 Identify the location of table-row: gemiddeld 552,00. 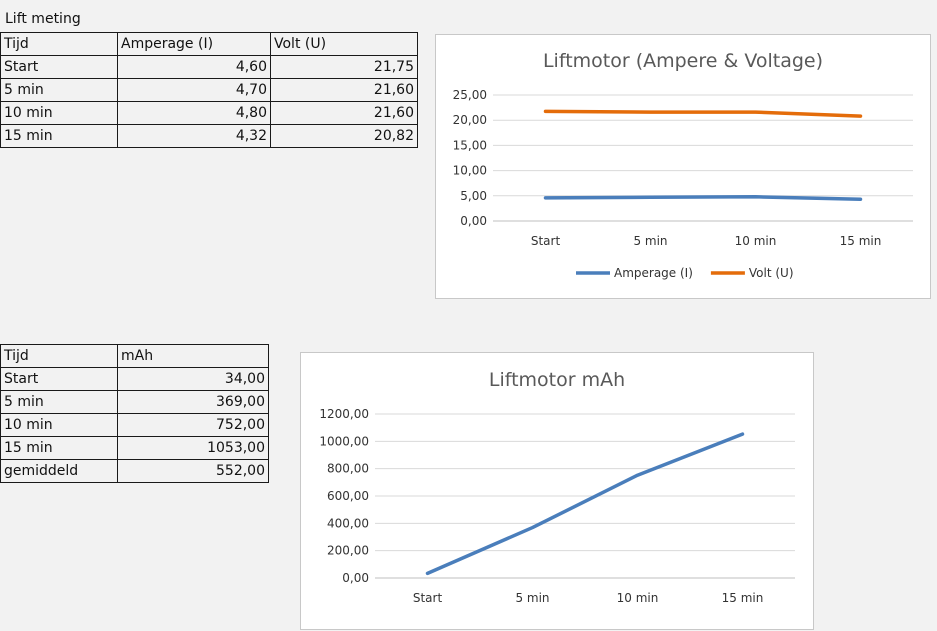
(134, 471).